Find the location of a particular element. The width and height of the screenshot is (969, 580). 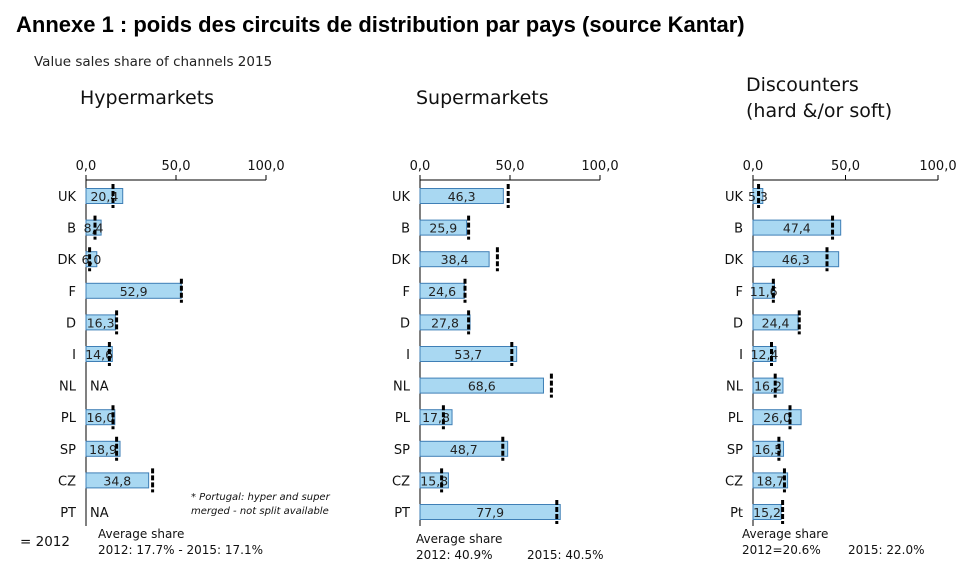

legend-2012: = 2012 is located at coordinates (45, 542).